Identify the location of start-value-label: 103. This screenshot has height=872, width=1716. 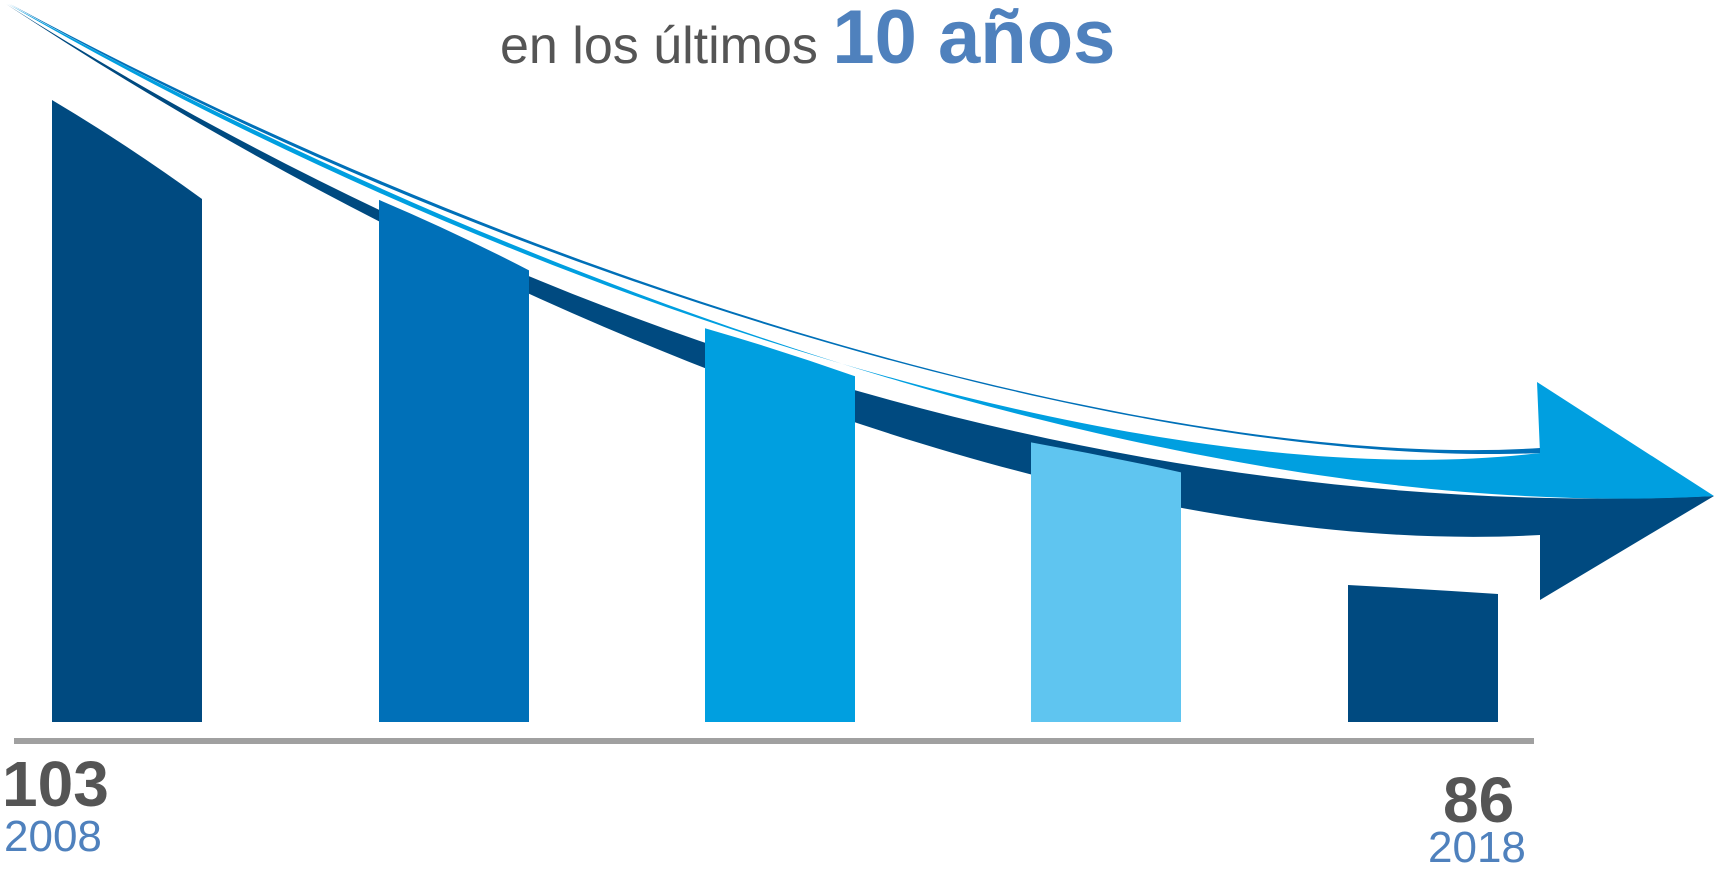
(55, 784).